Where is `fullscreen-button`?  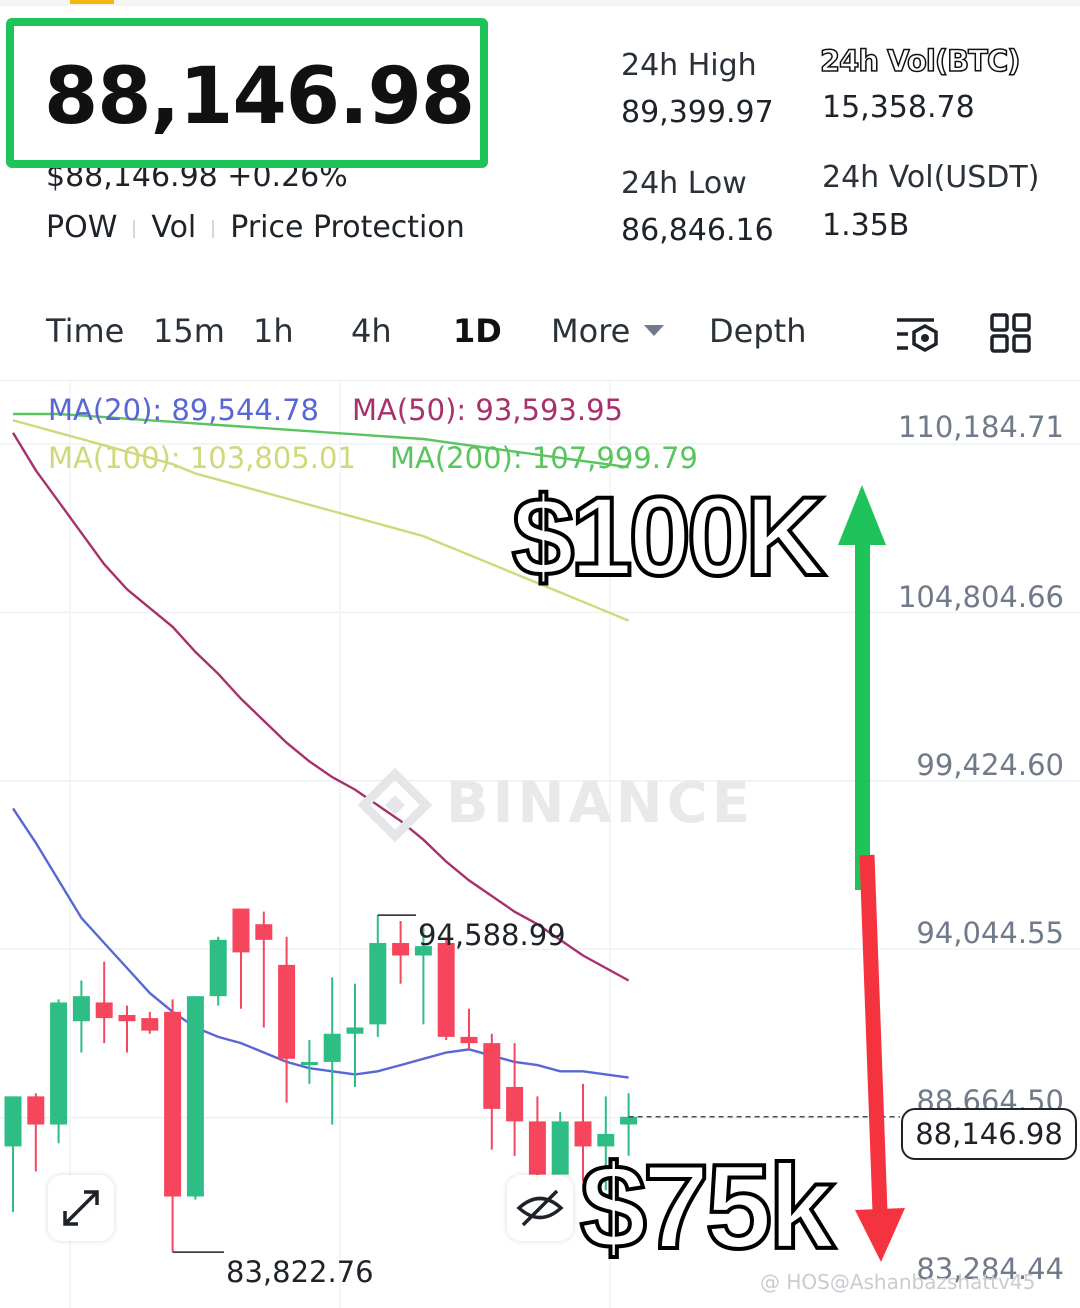 fullscreen-button is located at coordinates (81, 1208).